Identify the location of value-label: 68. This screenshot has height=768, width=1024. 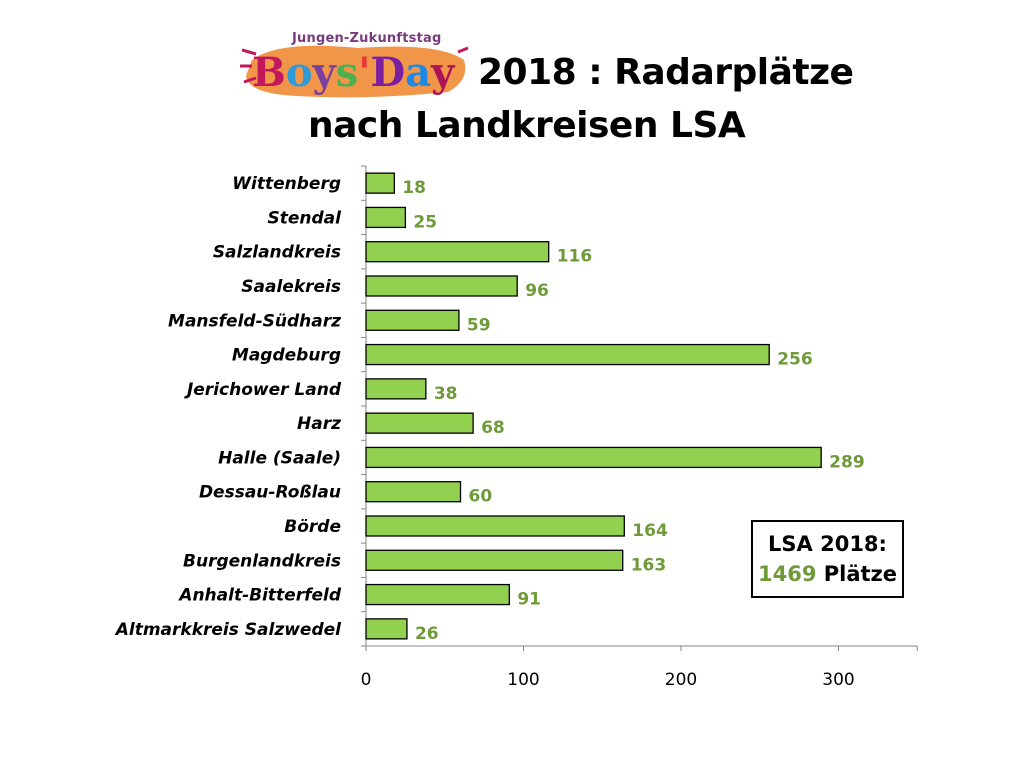
(493, 428).